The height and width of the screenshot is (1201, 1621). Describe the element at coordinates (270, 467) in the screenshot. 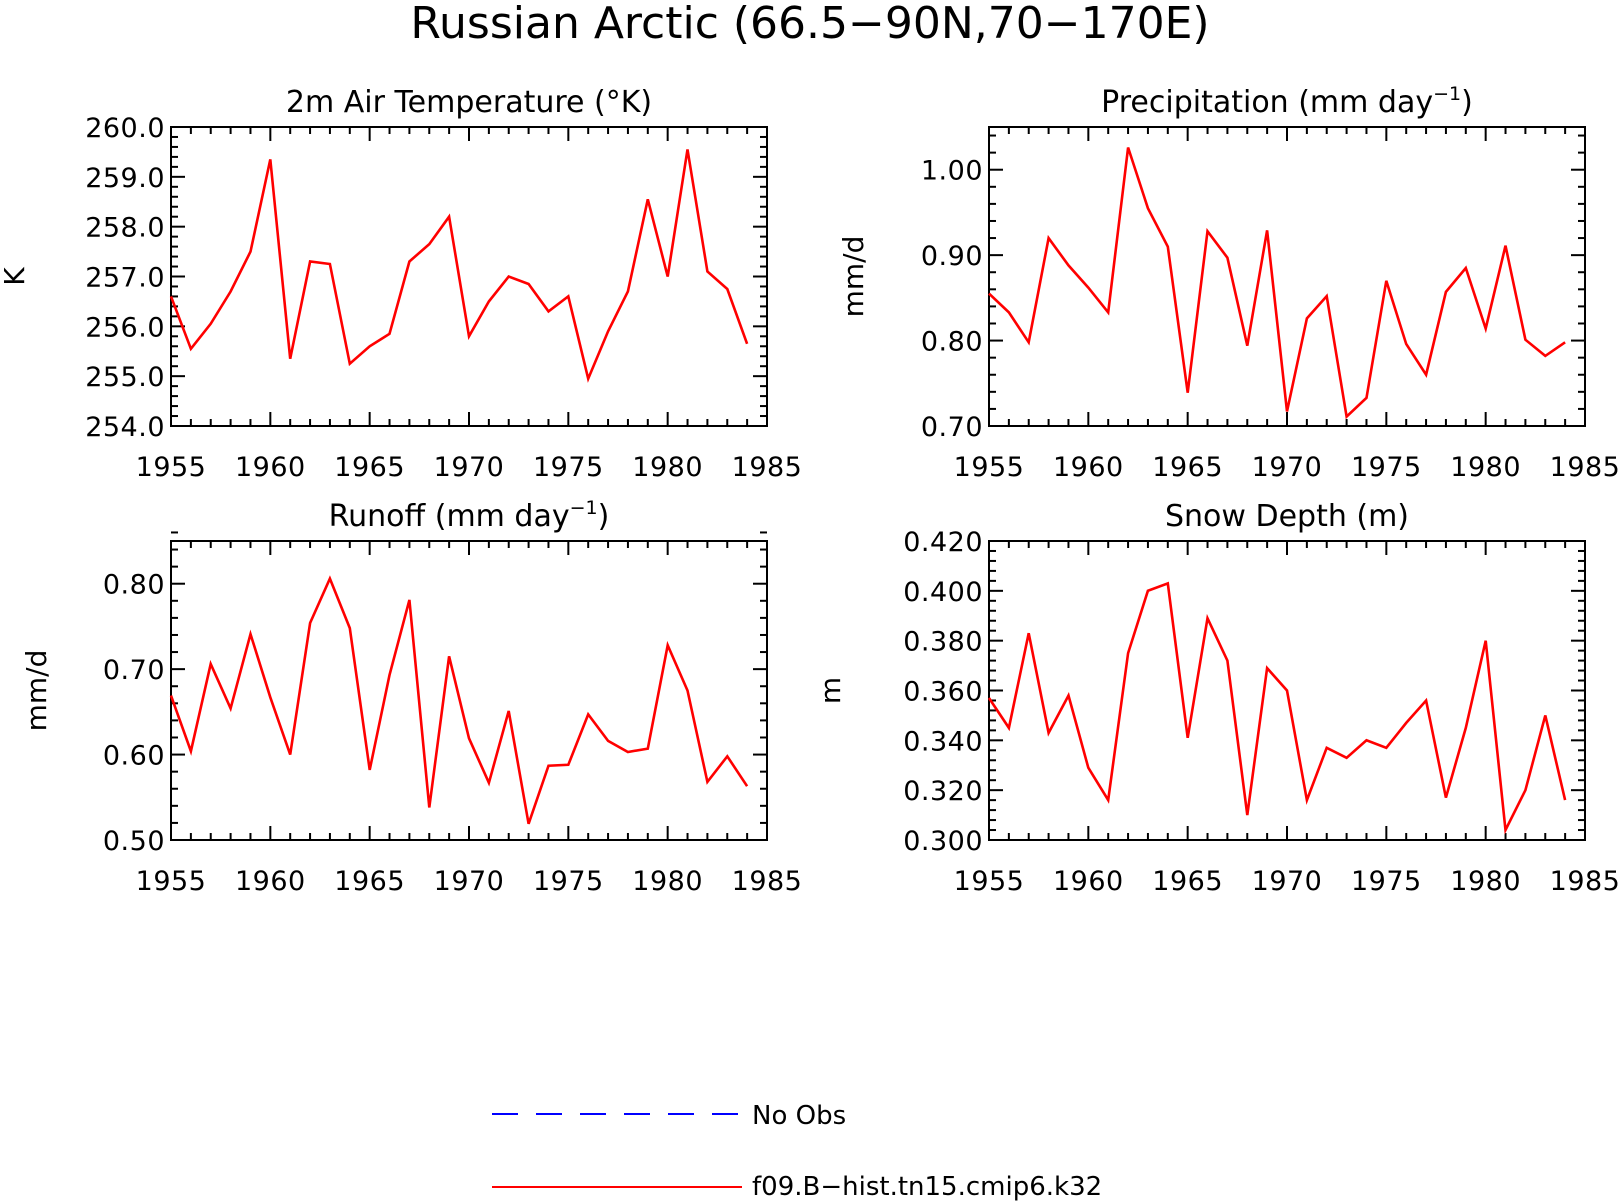

I see `air-temperature-x-tick-label: 1960` at that location.